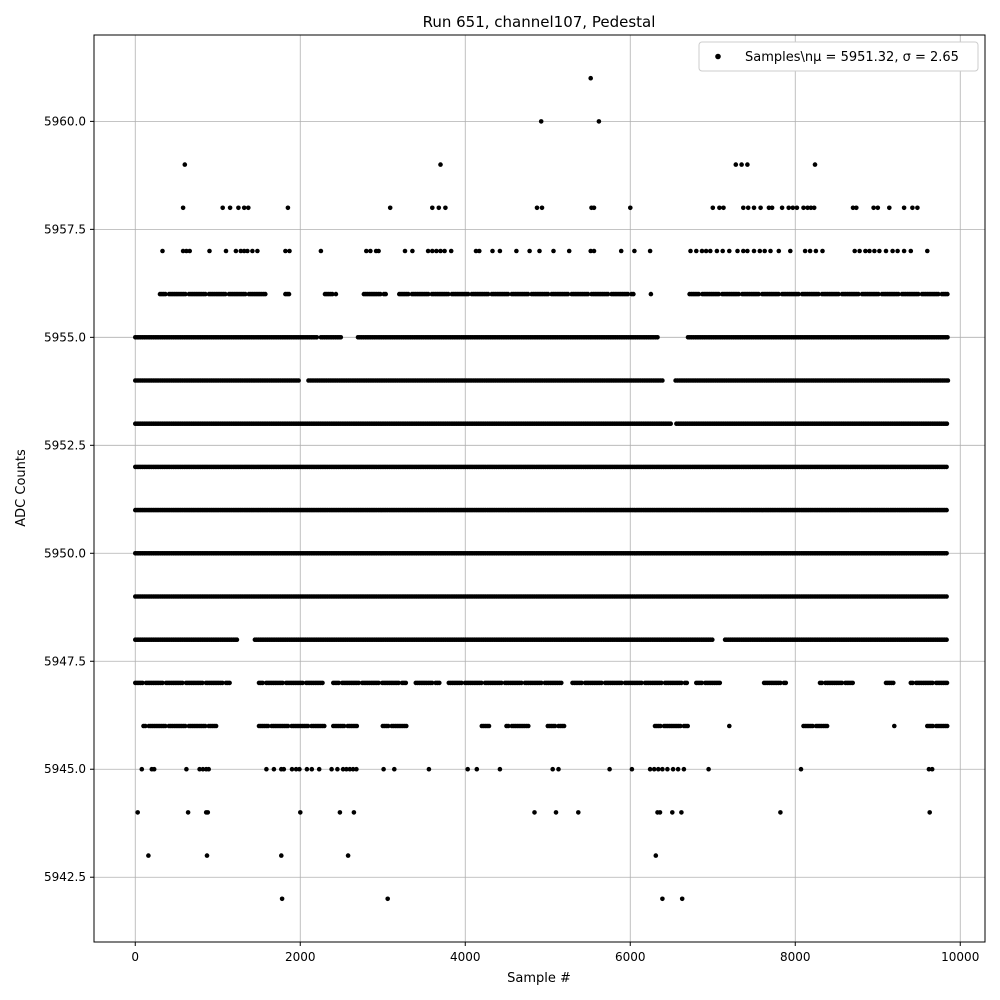 Image resolution: width=1000 pixels, height=1000 pixels. Describe the element at coordinates (65, 553) in the screenshot. I see `y-tick-label: 5950.0` at that location.